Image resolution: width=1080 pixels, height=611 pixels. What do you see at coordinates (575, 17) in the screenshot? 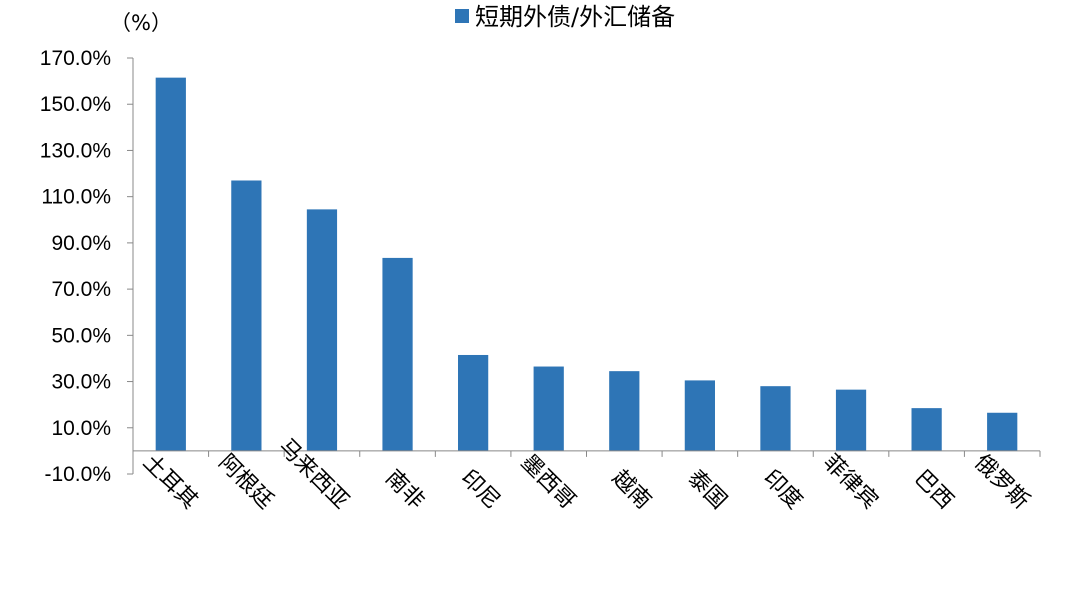
I see `legend-label: 短期外债/外汇储备` at bounding box center [575, 17].